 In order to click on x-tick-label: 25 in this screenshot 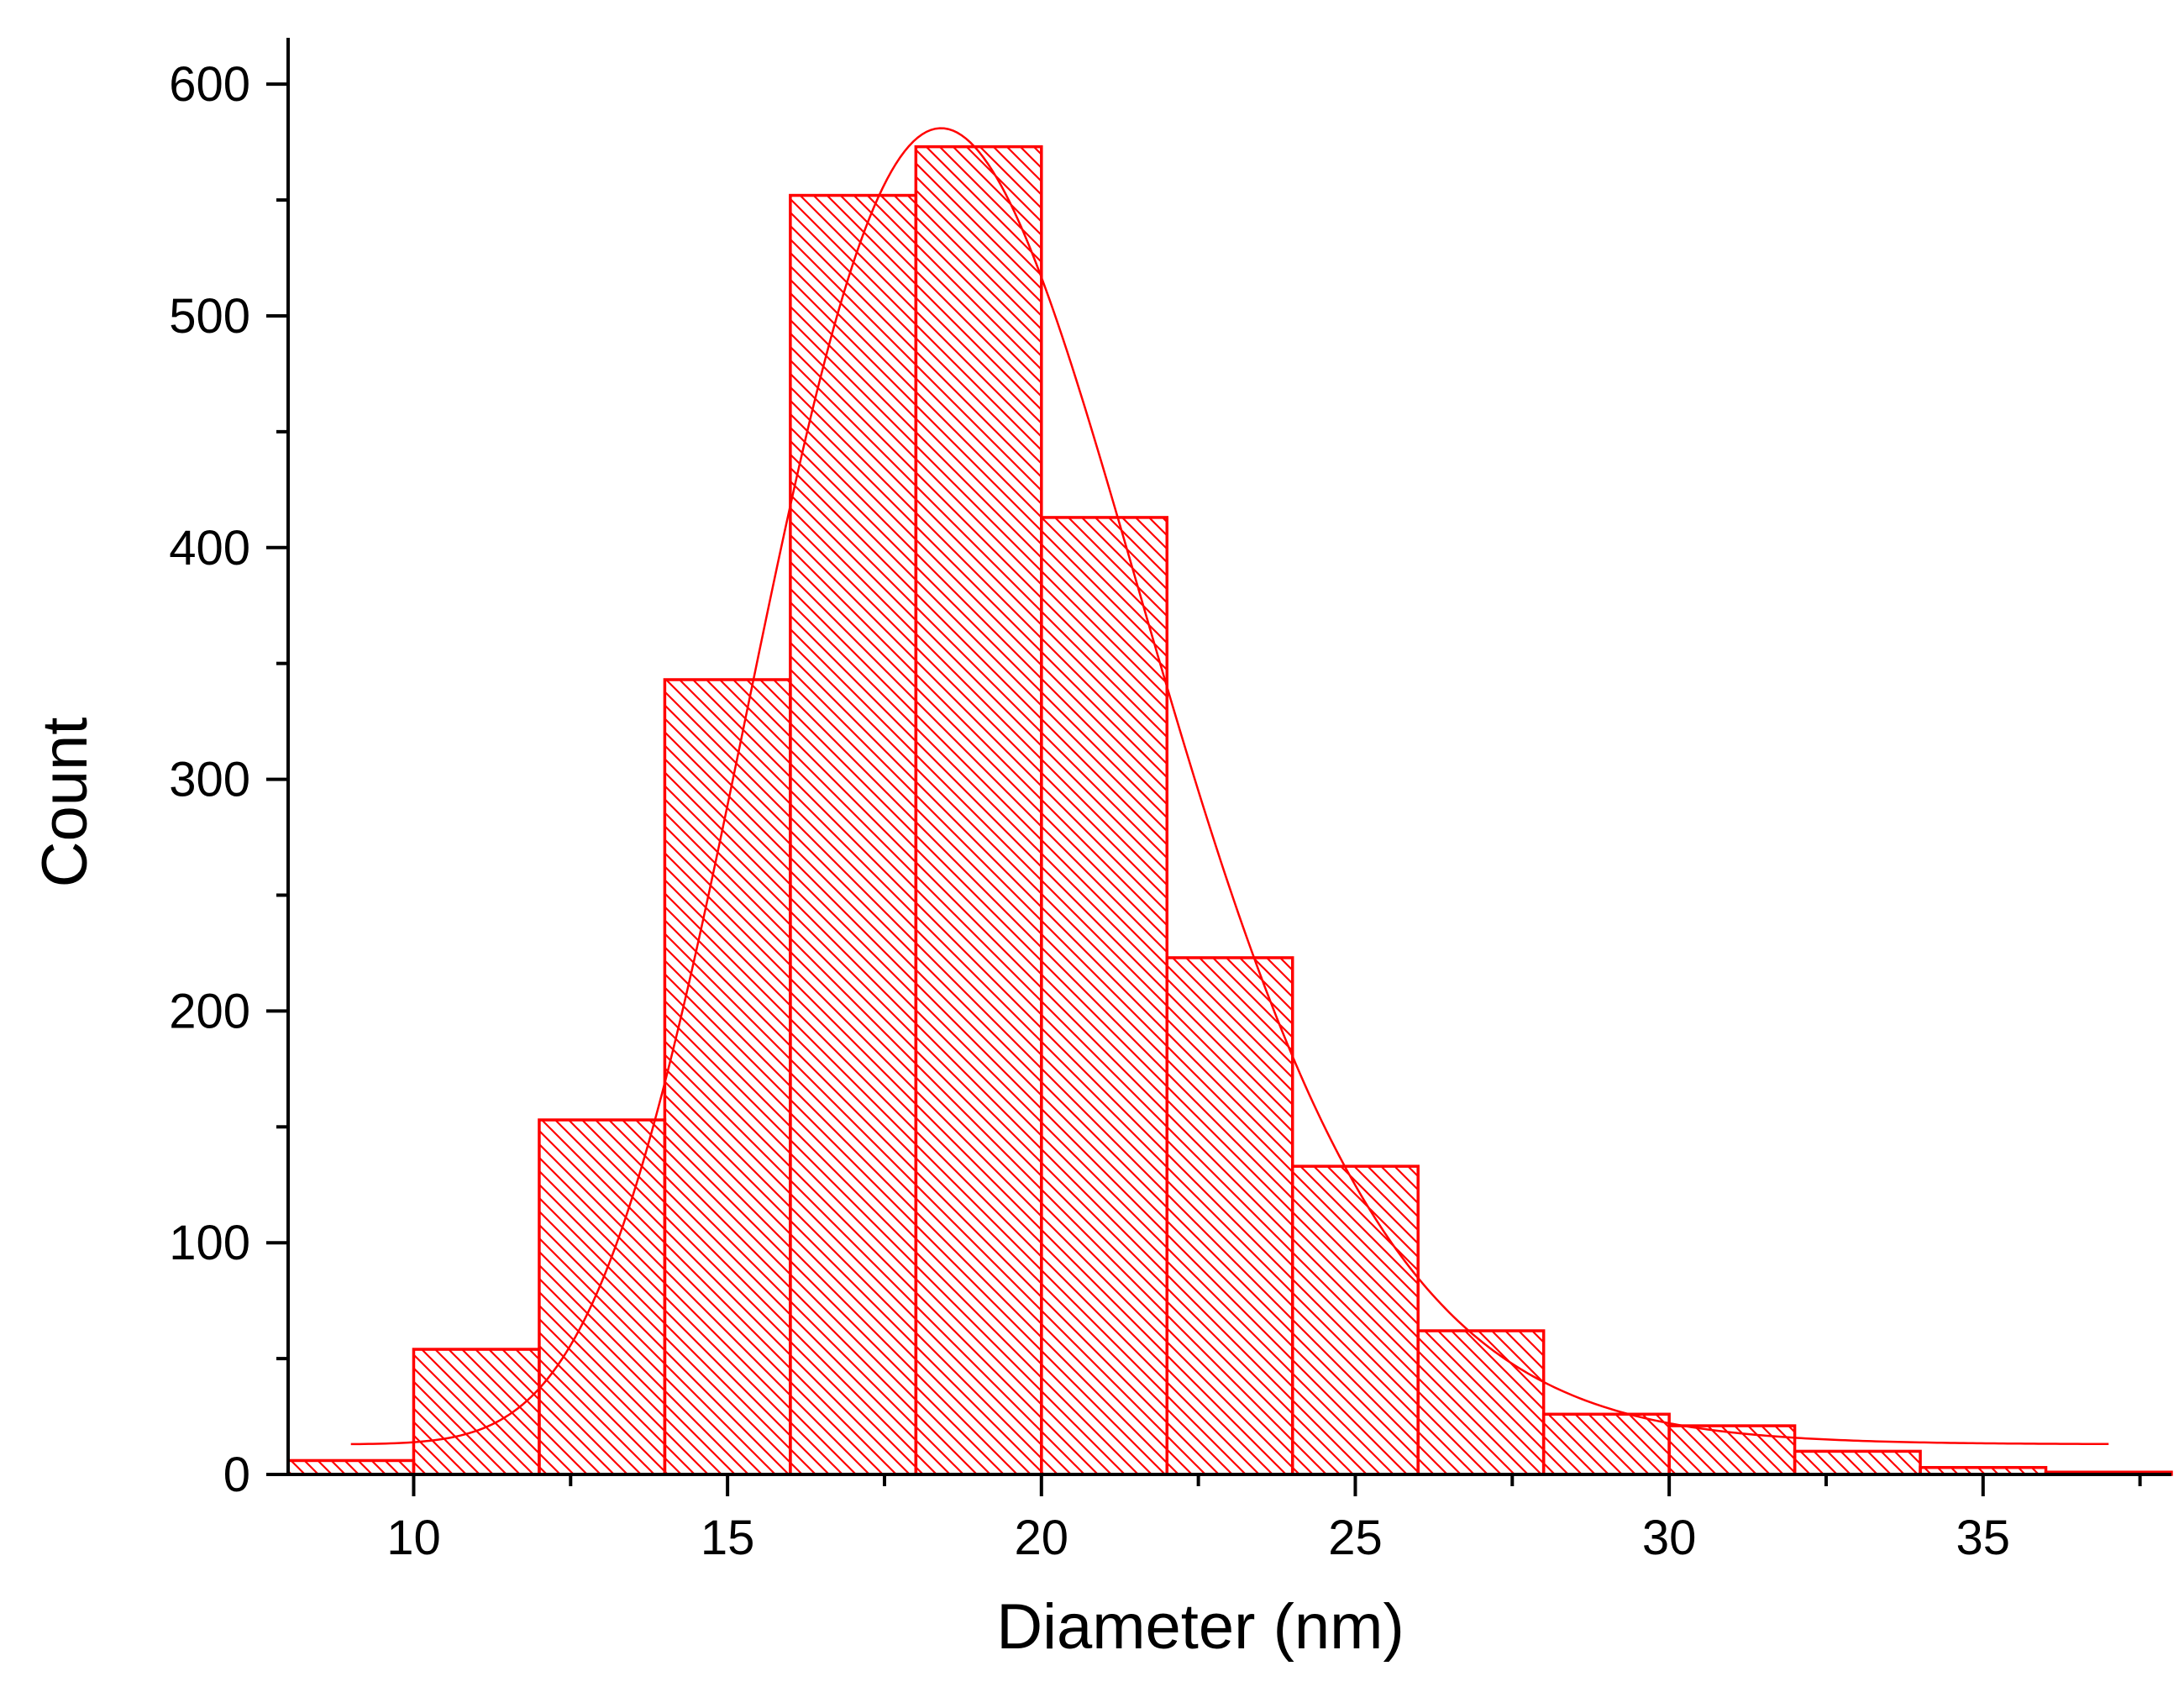, I will do `click(1355, 1538)`.